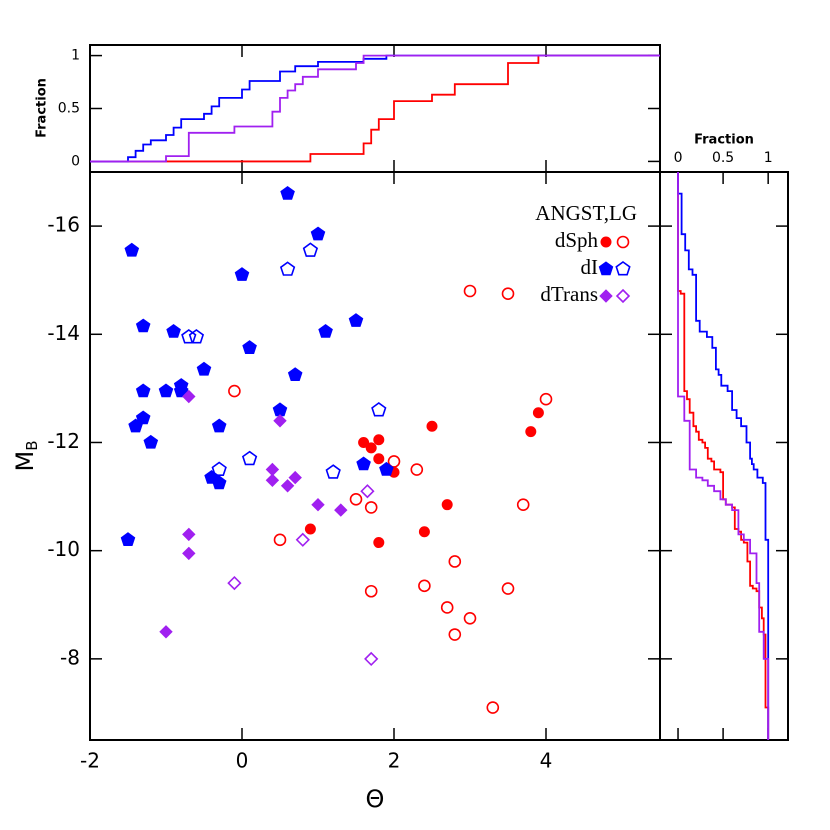 This screenshot has width=830, height=830. Describe the element at coordinates (63, 225) in the screenshot. I see `y-tick-label: -16` at that location.